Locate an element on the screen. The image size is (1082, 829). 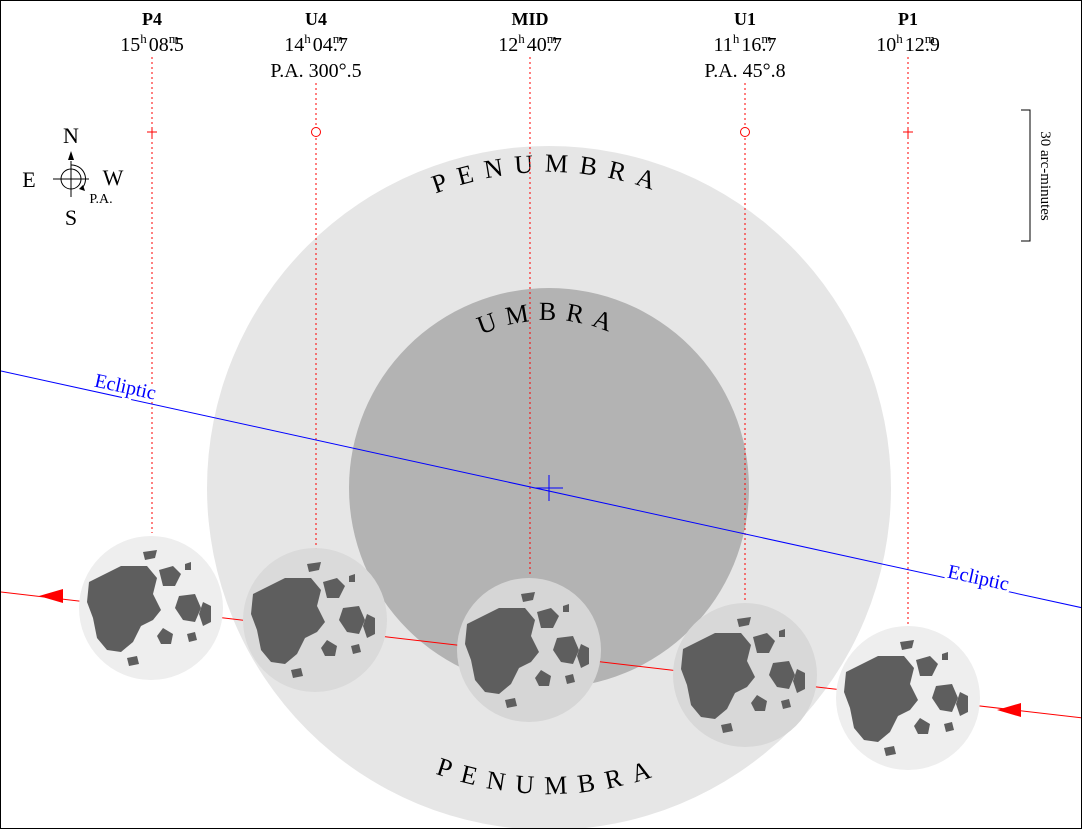
contact-p1: P1 10h 12m.9 is located at coordinates (908, 32).